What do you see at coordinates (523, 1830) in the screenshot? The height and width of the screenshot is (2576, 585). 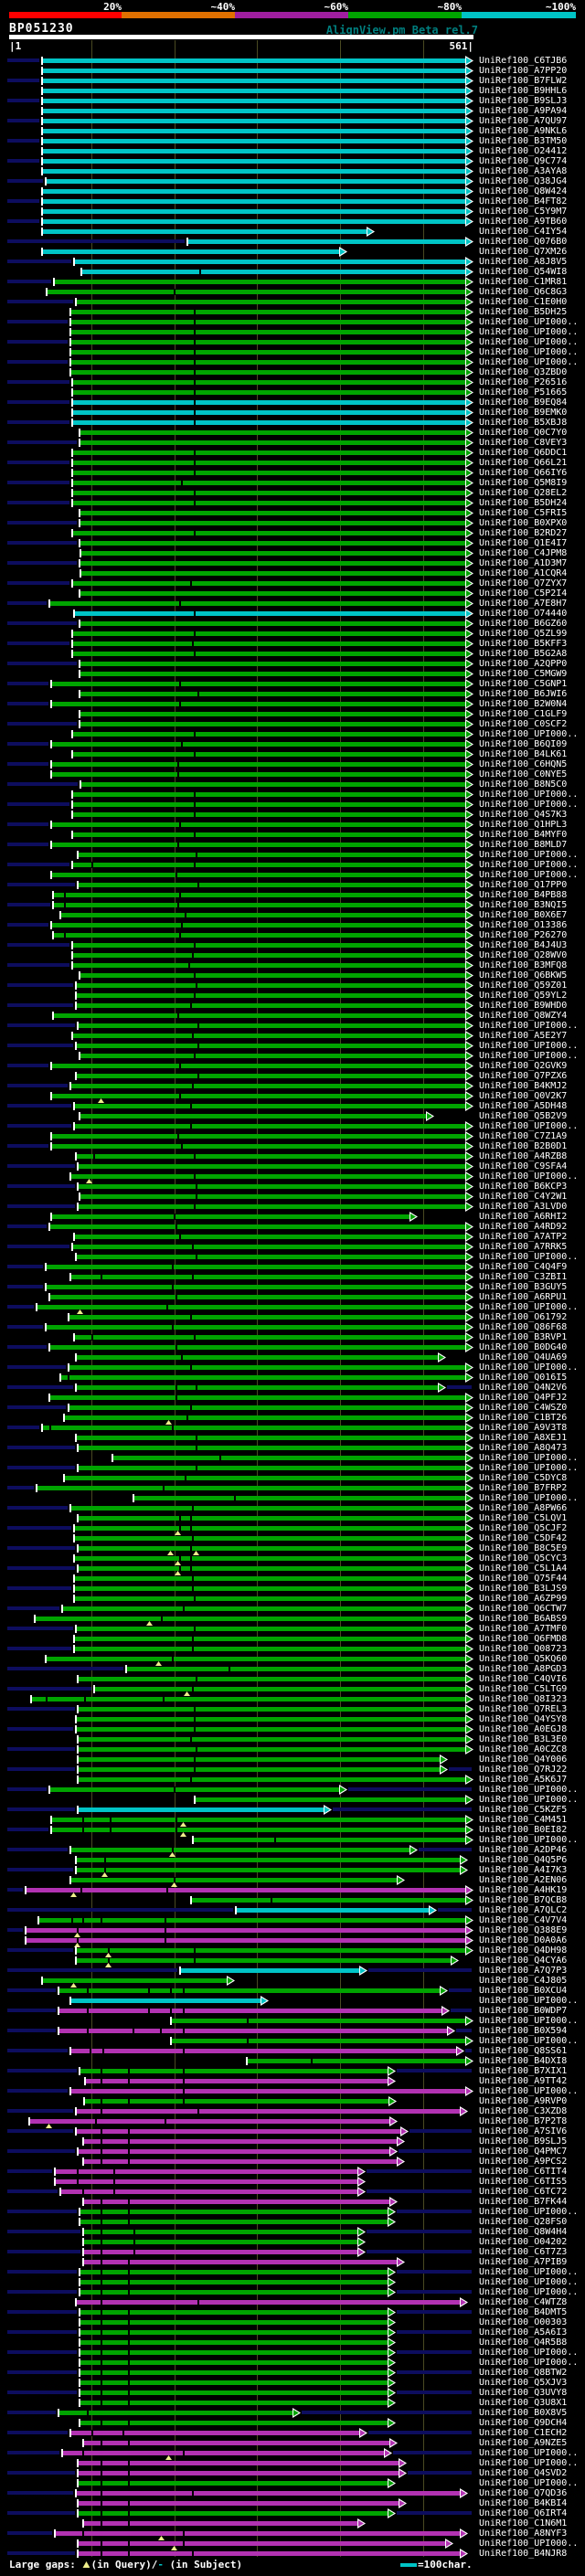 I see `hit-label: UniRef100_B0EI82` at bounding box center [523, 1830].